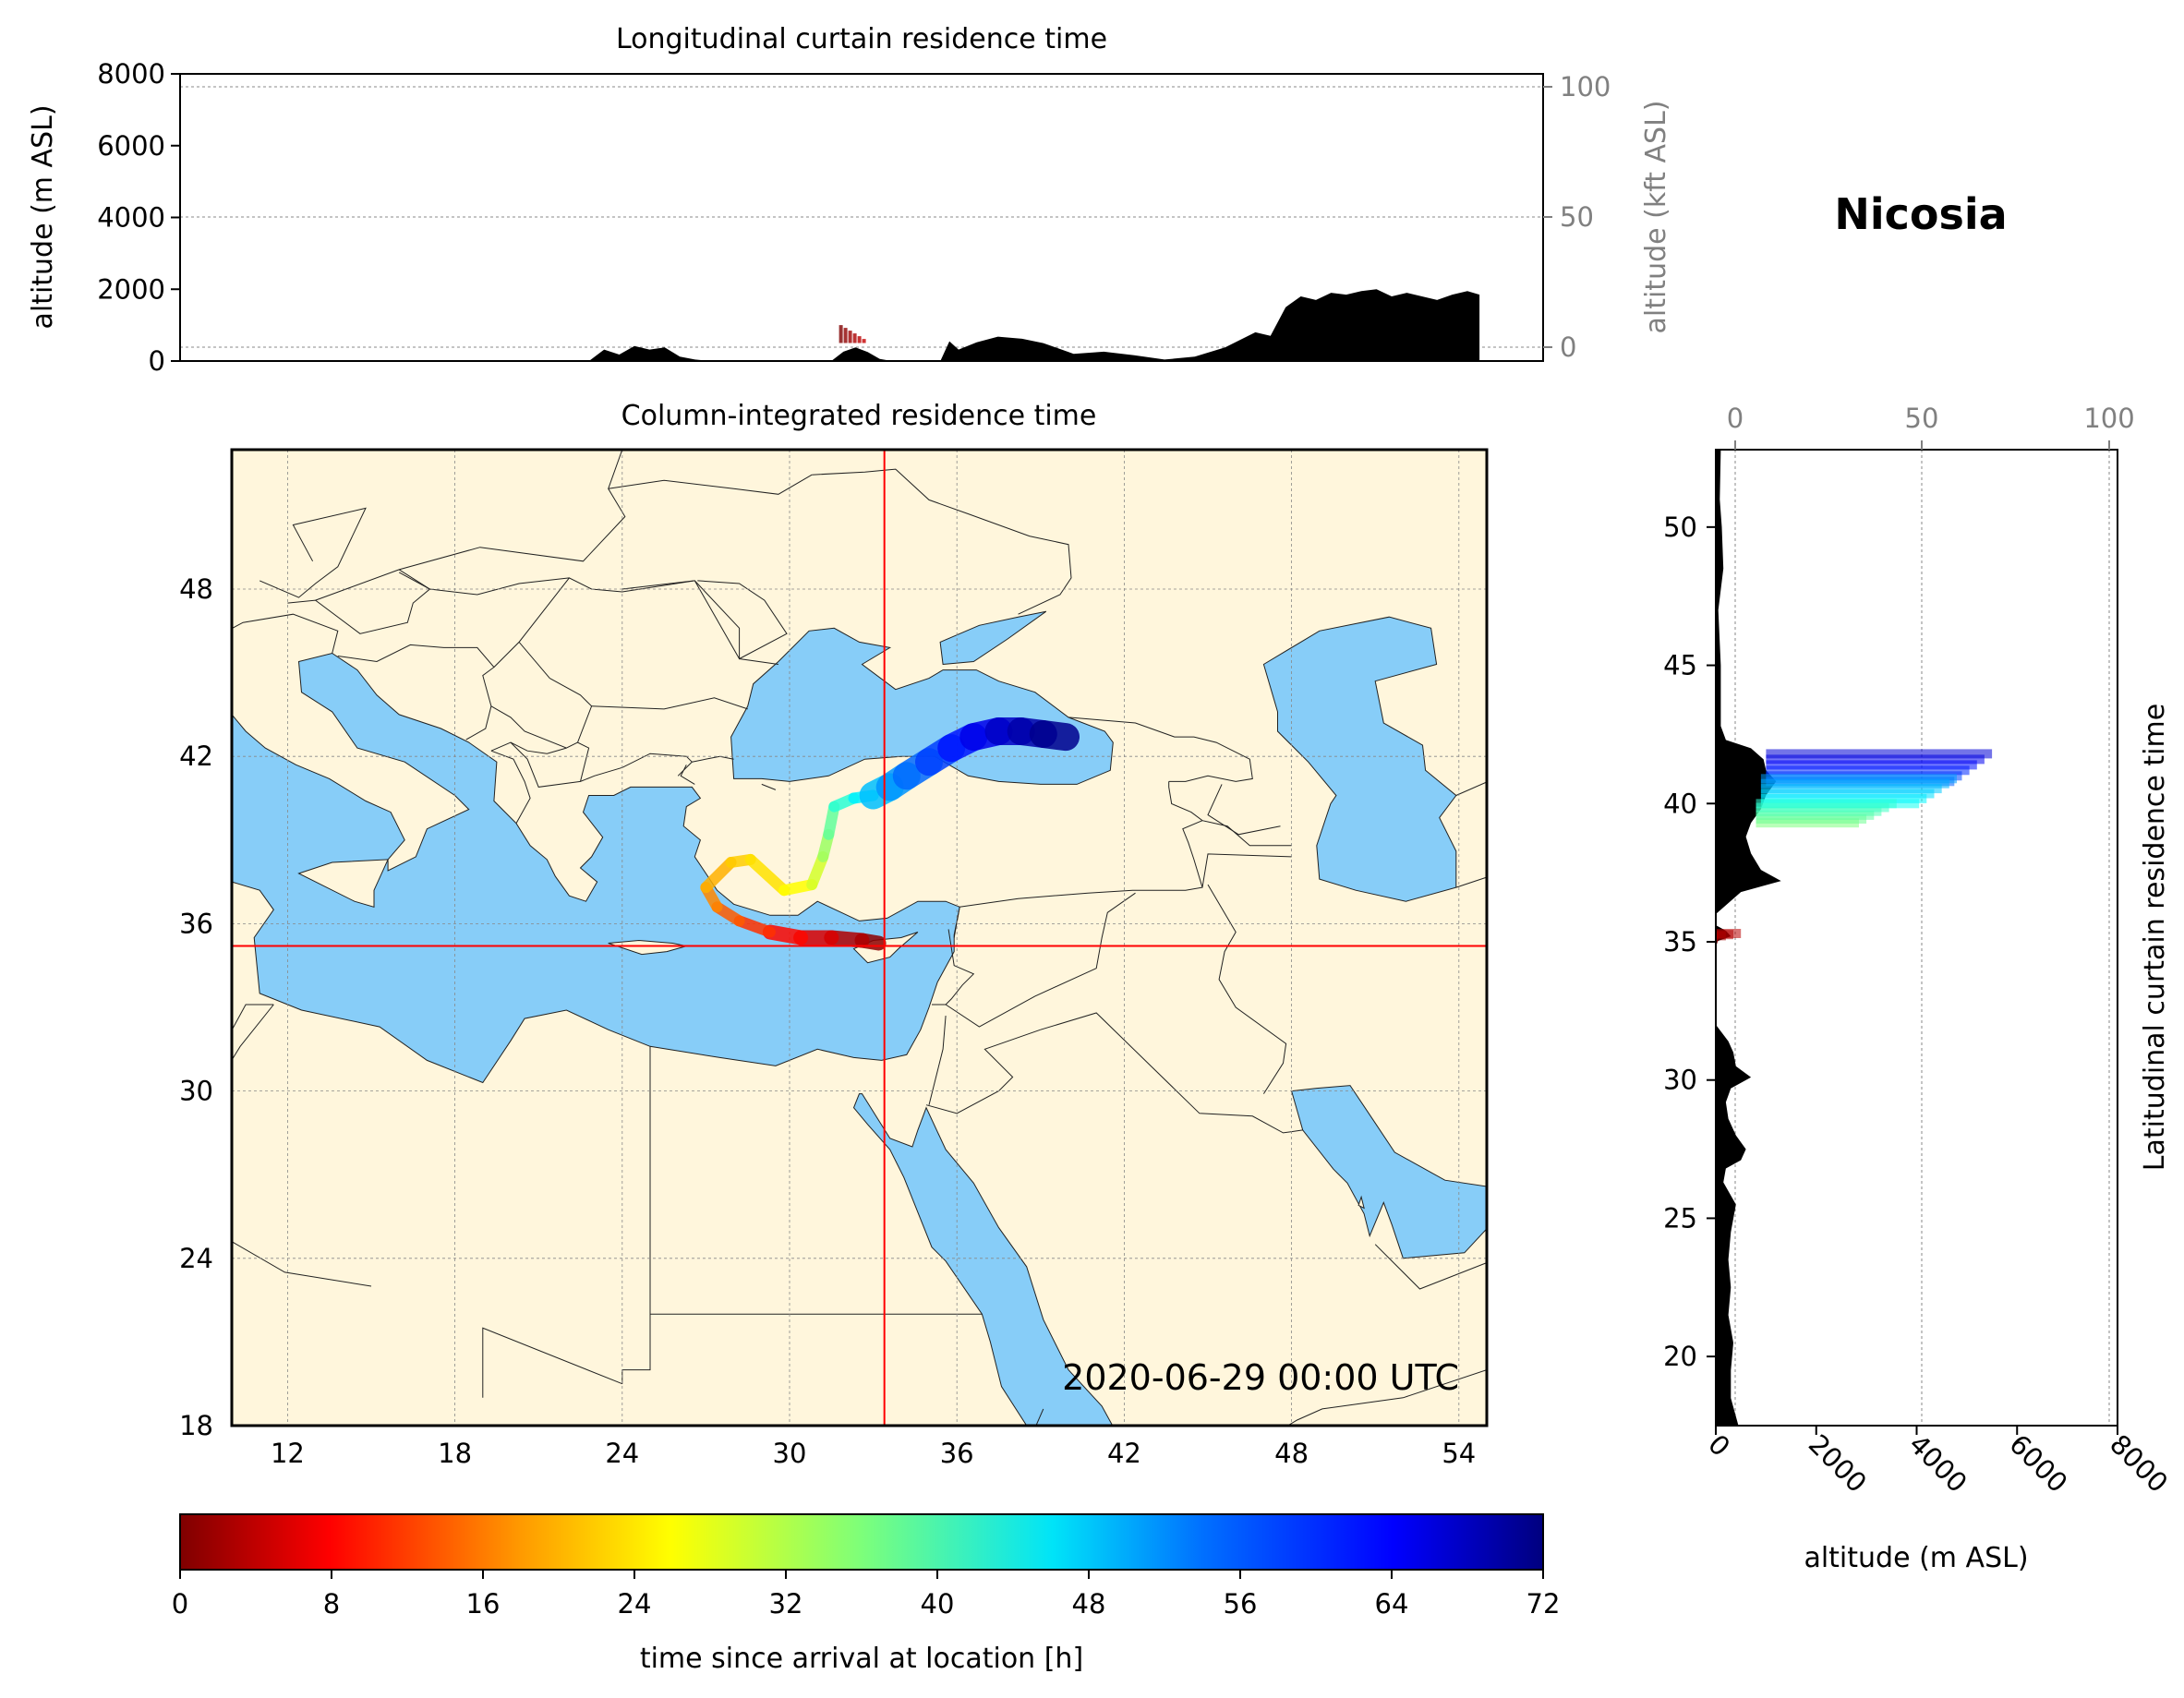 This screenshot has height=1698, width=2184. Describe the element at coordinates (1913, 938) in the screenshot. I see `right-content` at that location.